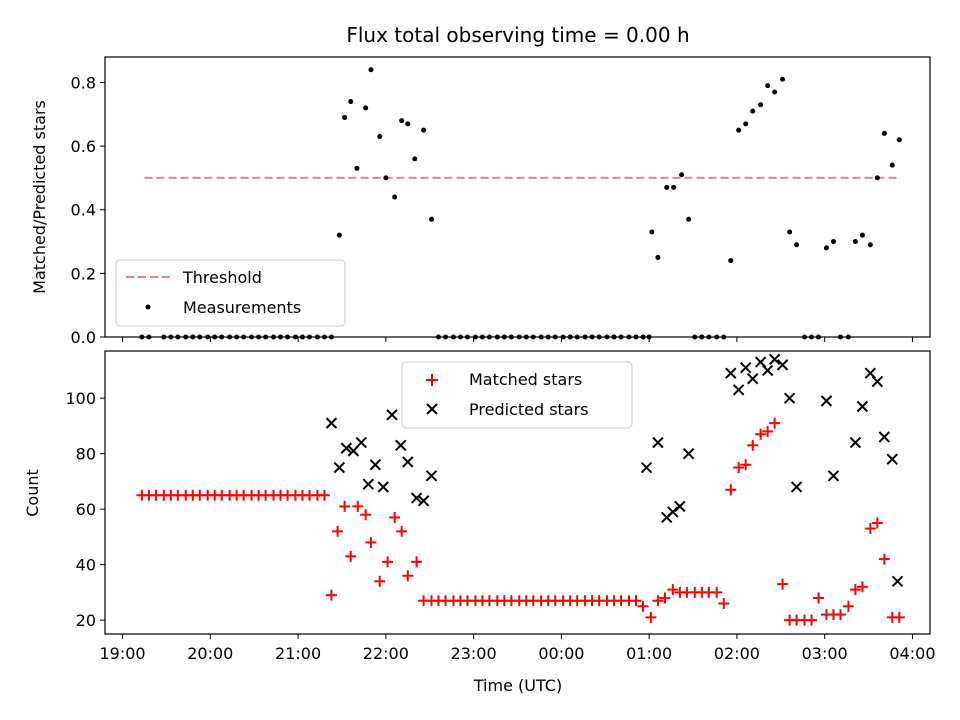 The height and width of the screenshot is (720, 960). Describe the element at coordinates (230, 293) in the screenshot. I see `ratio-legend-box` at that location.